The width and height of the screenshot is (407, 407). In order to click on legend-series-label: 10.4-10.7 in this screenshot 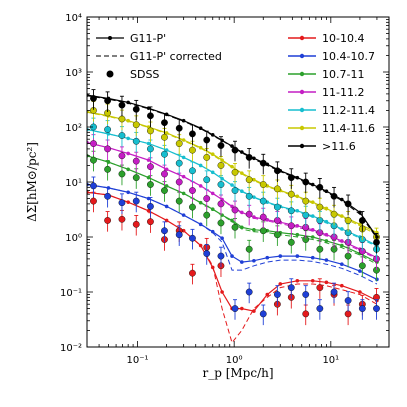, I will do `click(348, 56)`.